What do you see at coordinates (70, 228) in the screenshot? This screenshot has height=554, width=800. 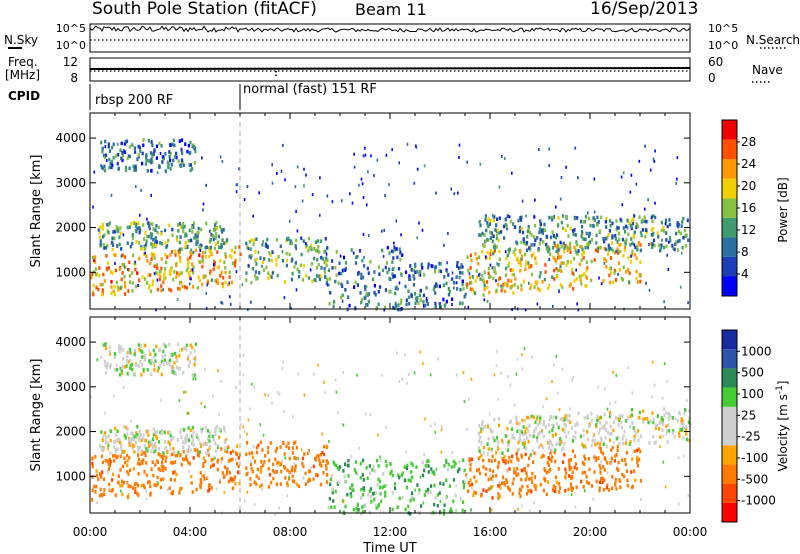 I see `y-tick-label: 2000` at bounding box center [70, 228].